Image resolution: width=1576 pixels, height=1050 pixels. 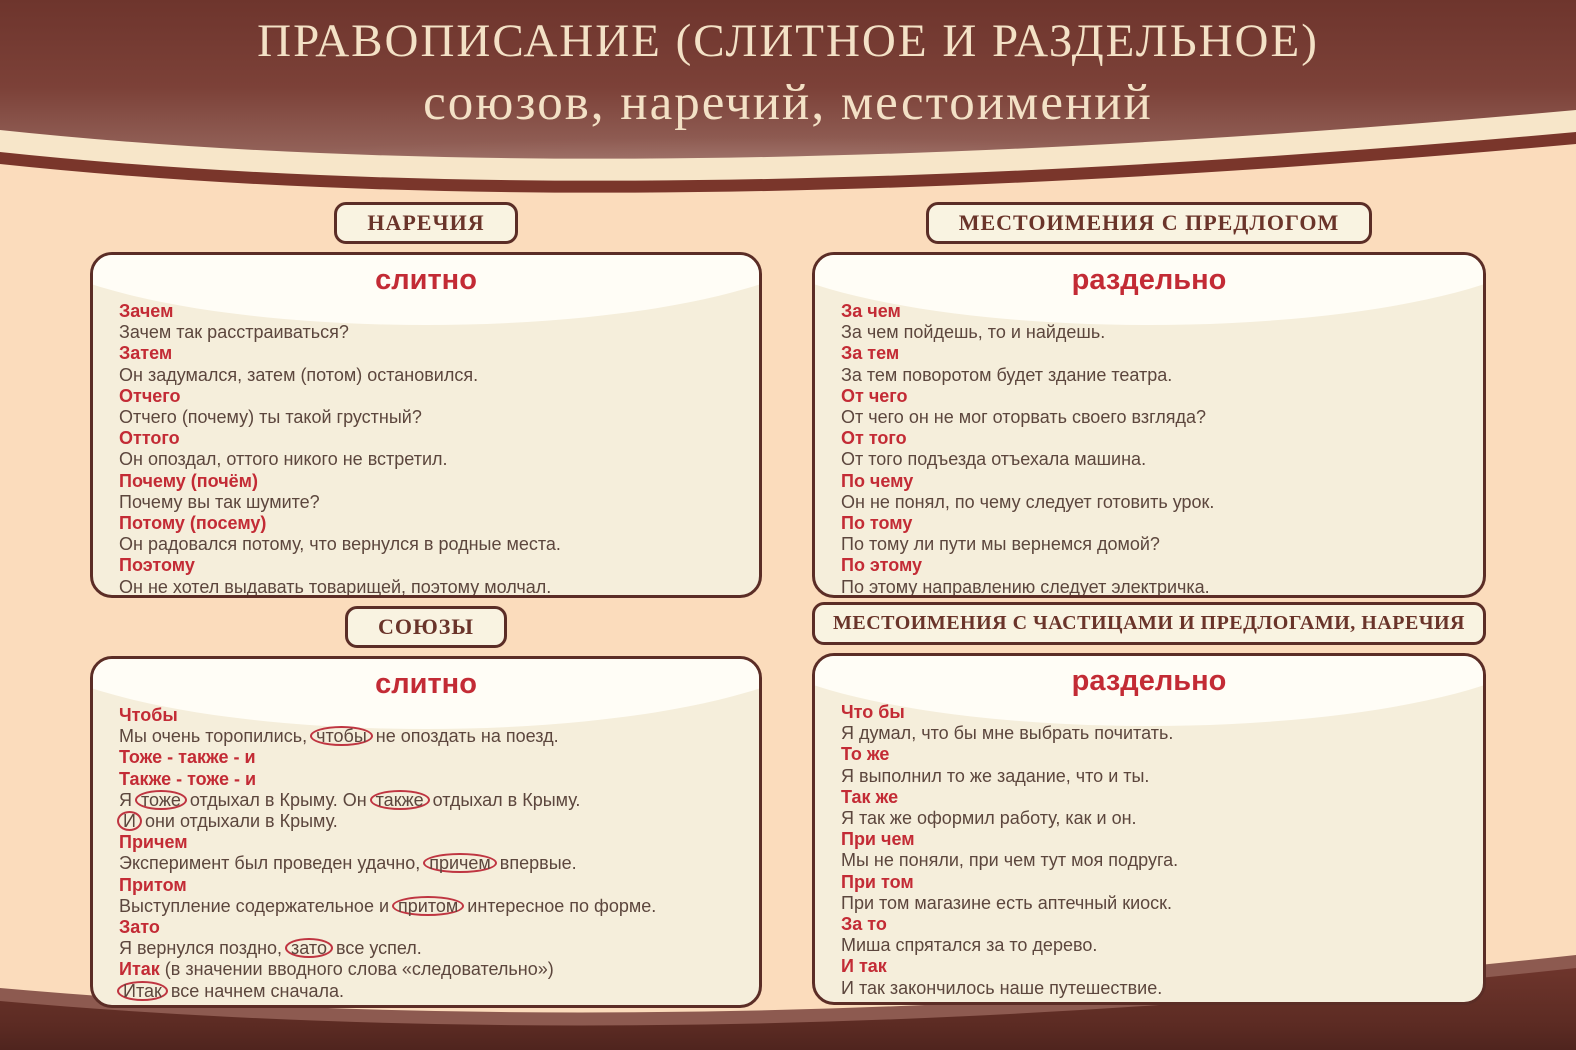 What do you see at coordinates (870, 796) in the screenshot?
I see `text-segment: Так же` at bounding box center [870, 796].